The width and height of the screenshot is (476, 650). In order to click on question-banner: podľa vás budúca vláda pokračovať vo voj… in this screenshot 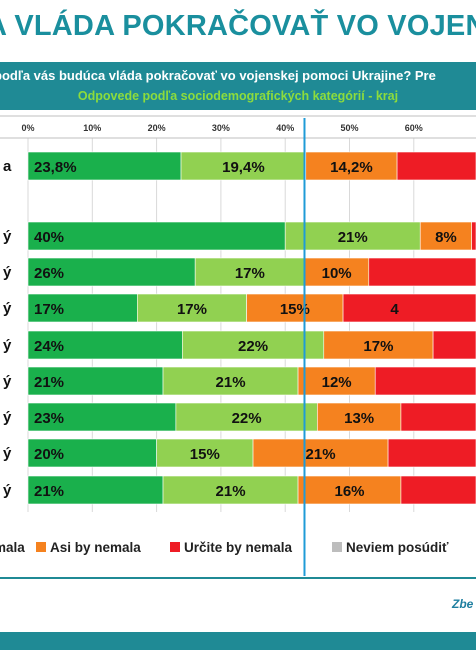, I will do `click(238, 86)`.